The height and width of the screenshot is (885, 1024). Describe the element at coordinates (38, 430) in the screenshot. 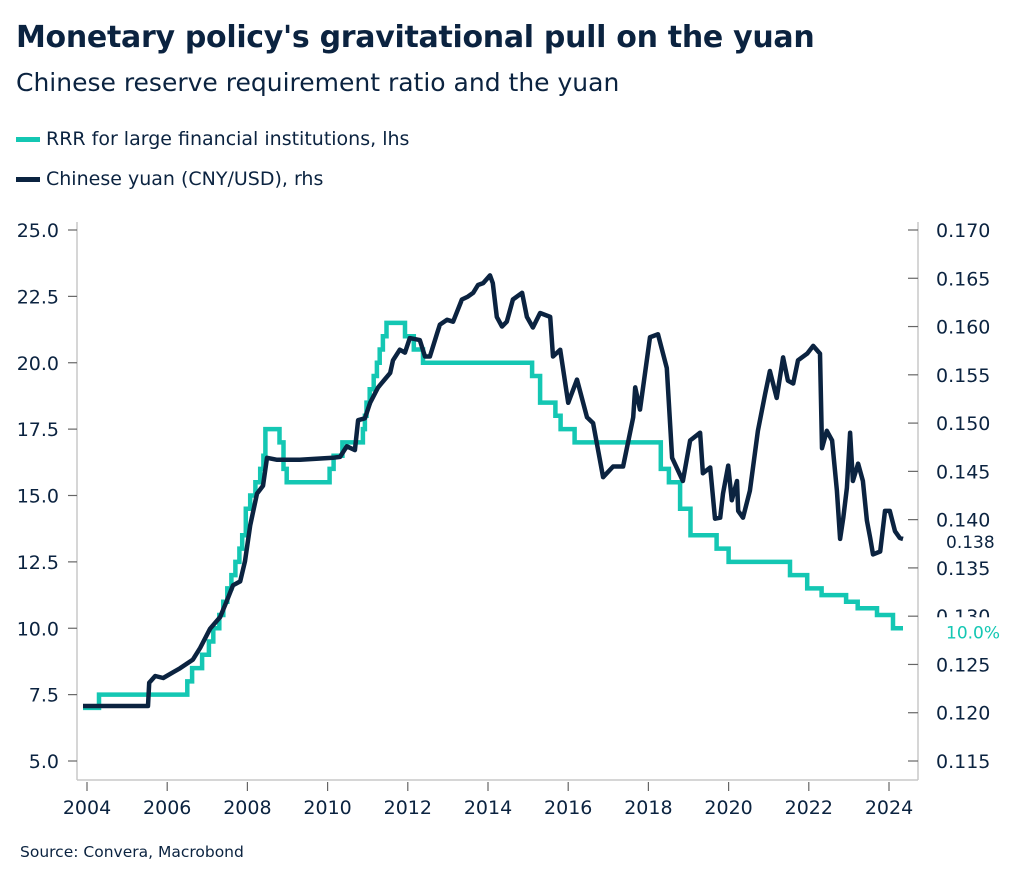

I see `left-axis-tick-label: 17.5` at that location.